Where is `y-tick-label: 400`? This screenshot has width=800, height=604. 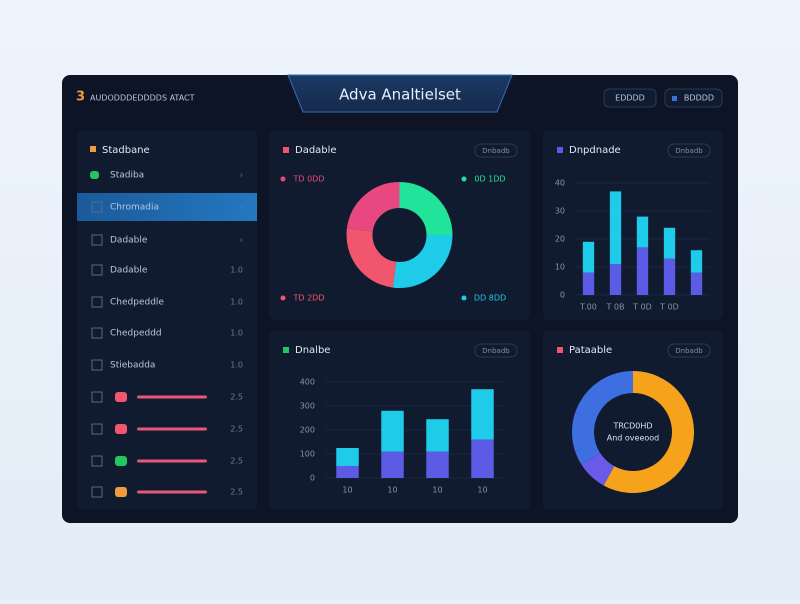 y-tick-label: 400 is located at coordinates (307, 382).